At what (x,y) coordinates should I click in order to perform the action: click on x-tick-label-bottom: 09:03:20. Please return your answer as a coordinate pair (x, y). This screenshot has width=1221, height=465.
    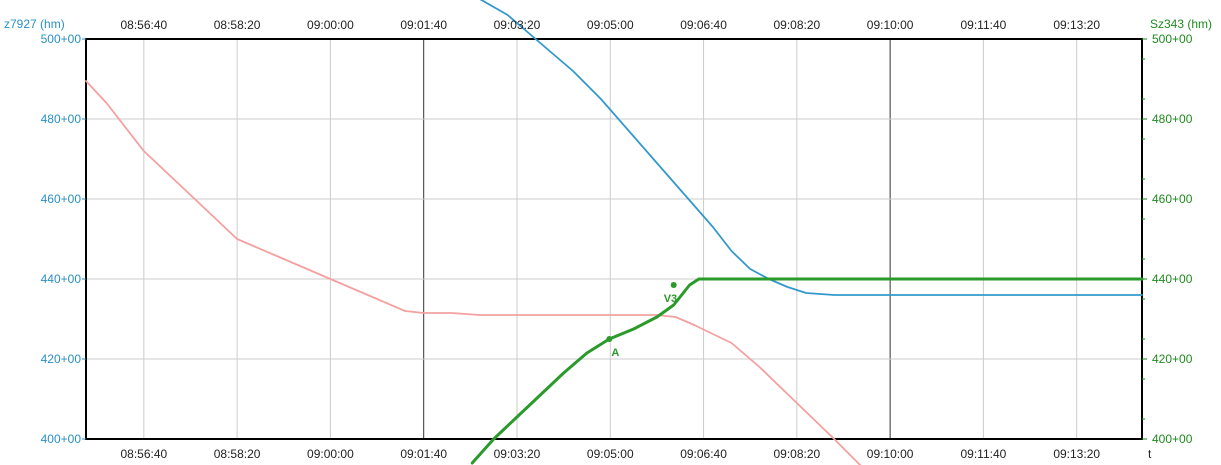
    Looking at the image, I should click on (517, 454).